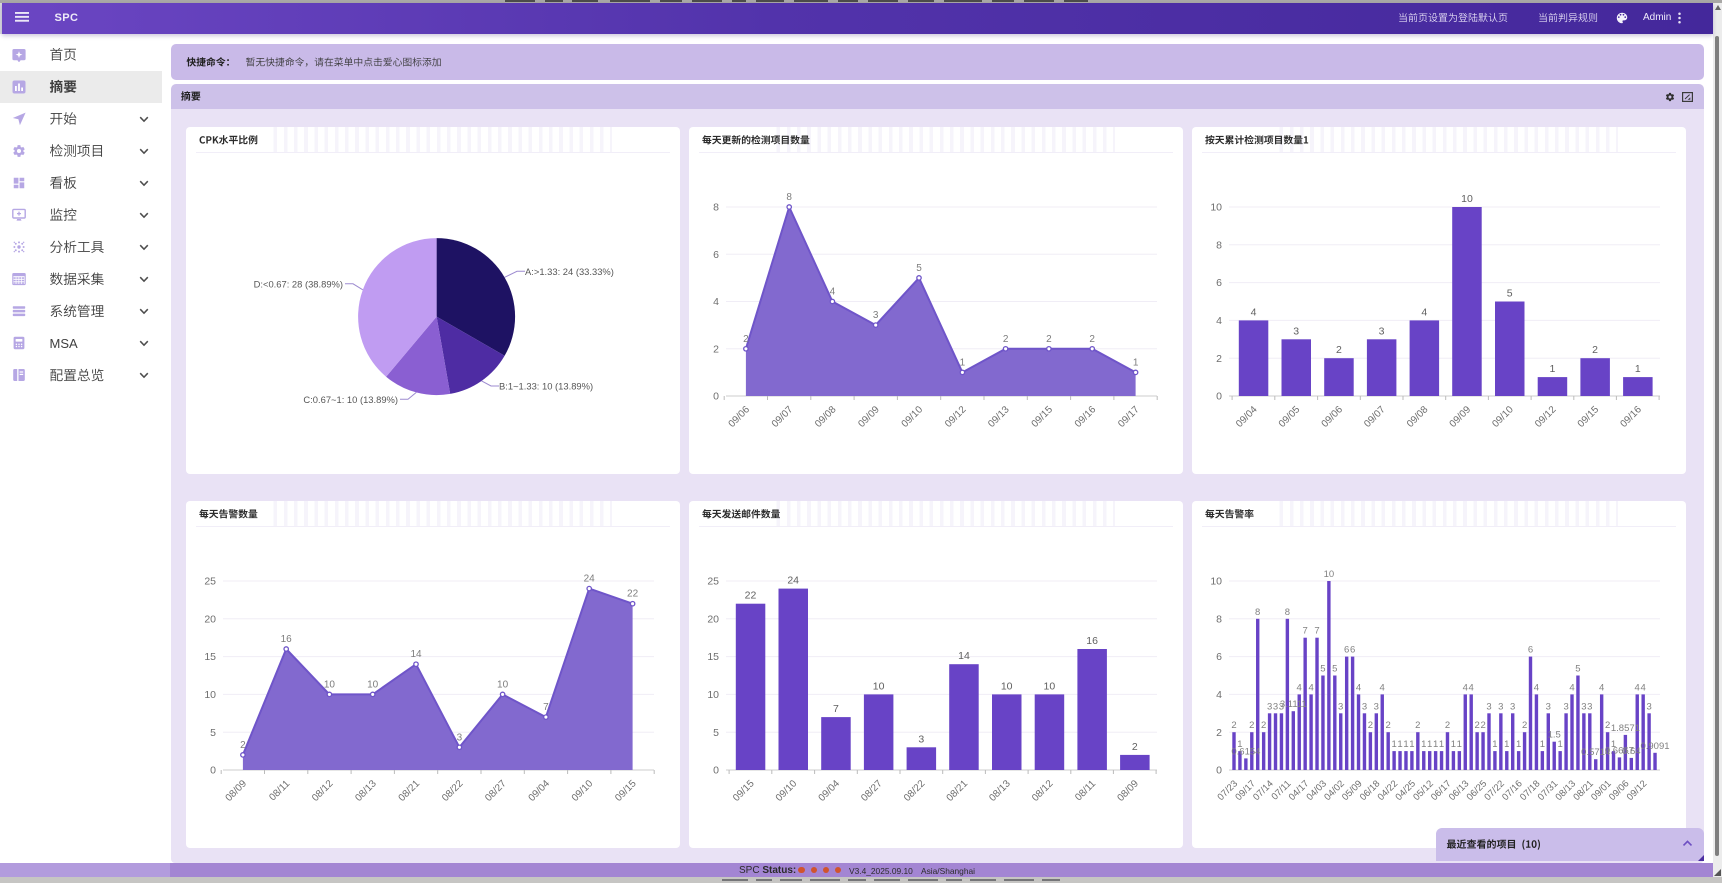  What do you see at coordinates (915, 791) in the screenshot?
I see `svg-text: 08/22` at bounding box center [915, 791].